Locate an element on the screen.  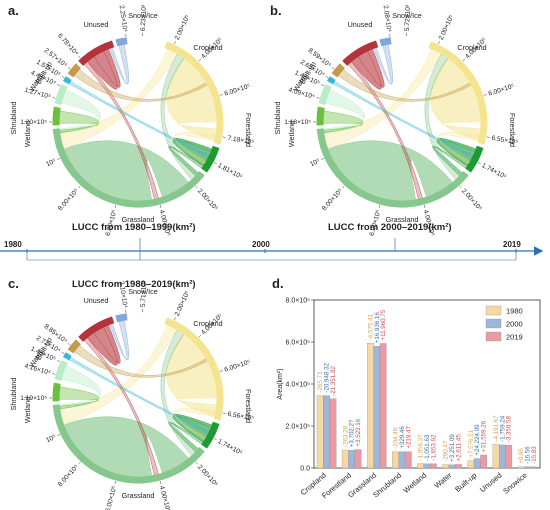
chord-node-label: Unused is located at coordinates (96, 24).